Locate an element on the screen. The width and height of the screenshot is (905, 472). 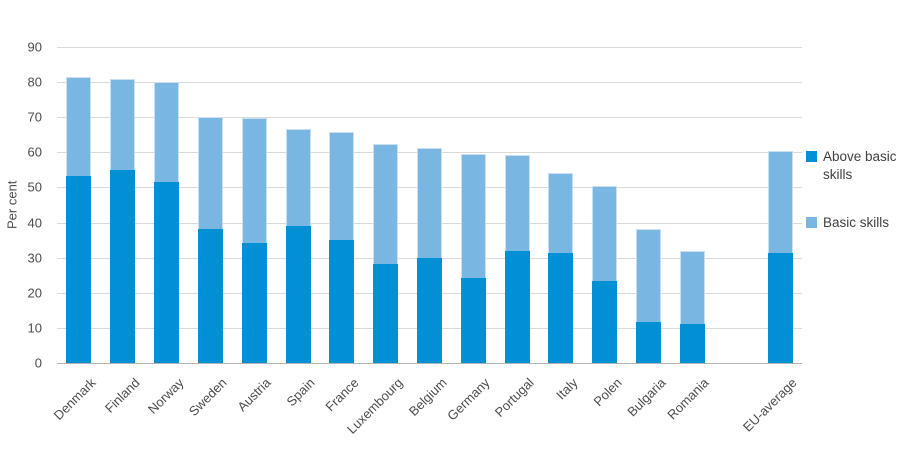
bar-france is located at coordinates (342, 247).